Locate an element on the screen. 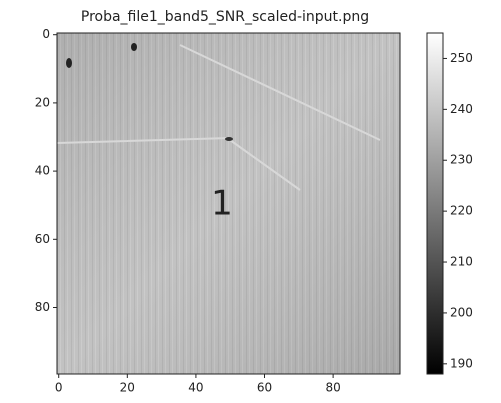 The height and width of the screenshot is (403, 501). y-tick-label: 0 is located at coordinates (46, 34).